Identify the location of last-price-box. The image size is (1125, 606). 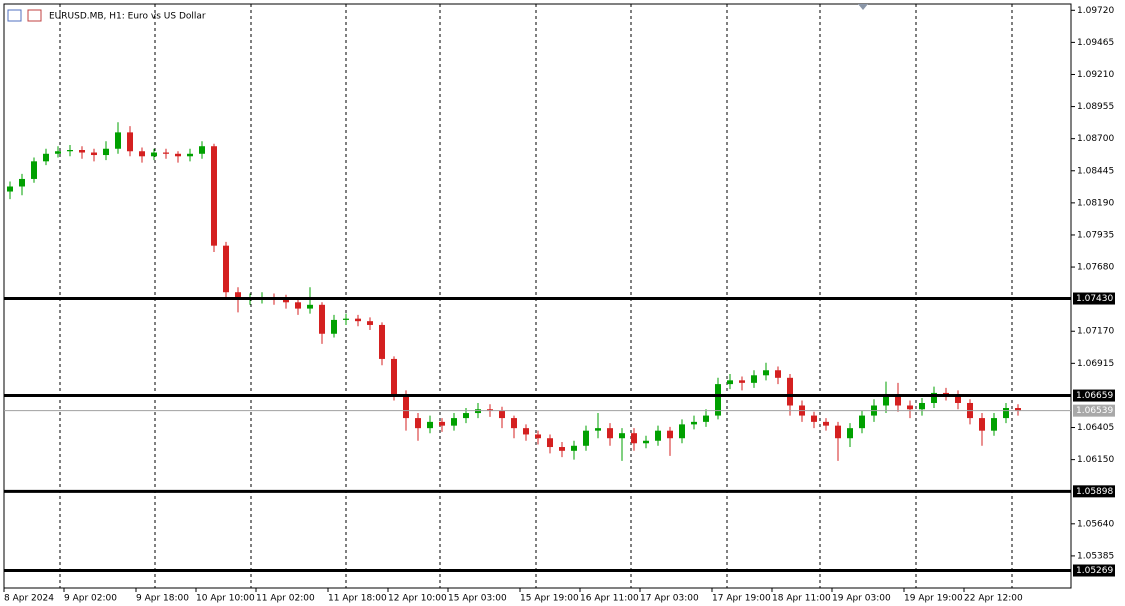
(1094, 410).